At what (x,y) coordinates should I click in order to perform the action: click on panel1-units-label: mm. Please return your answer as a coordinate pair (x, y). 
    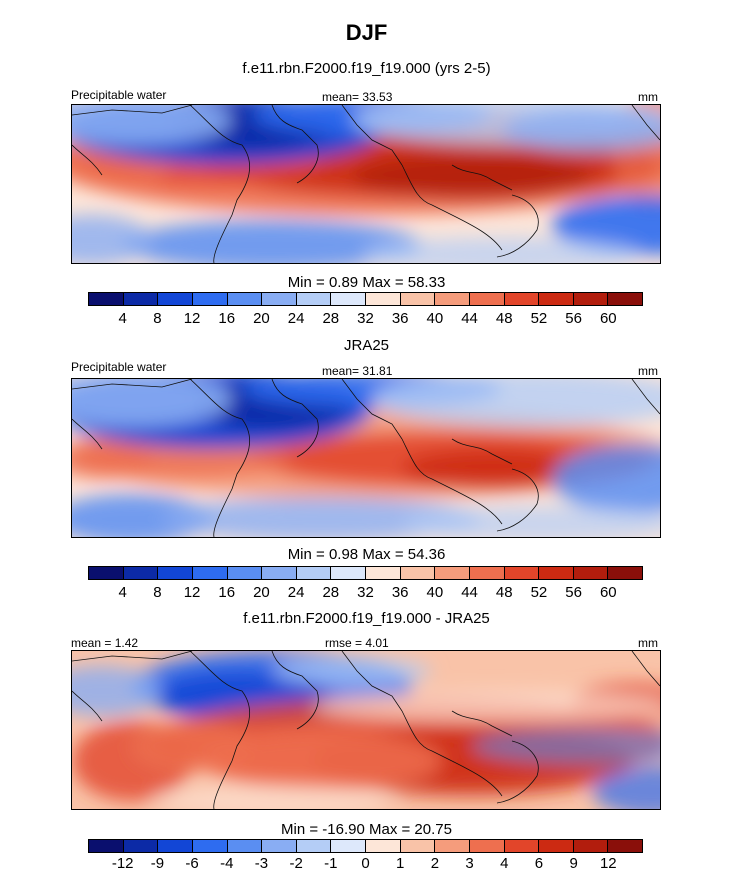
    Looking at the image, I should click on (648, 97).